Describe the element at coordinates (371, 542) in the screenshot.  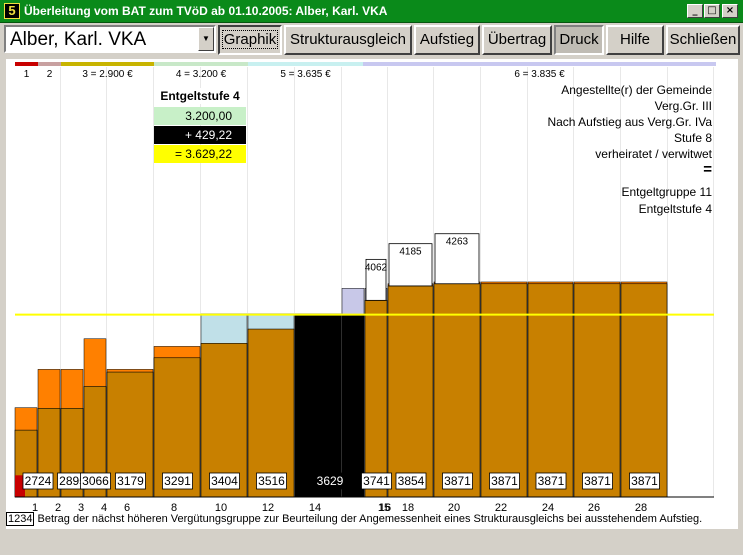
I see `status-strip` at that location.